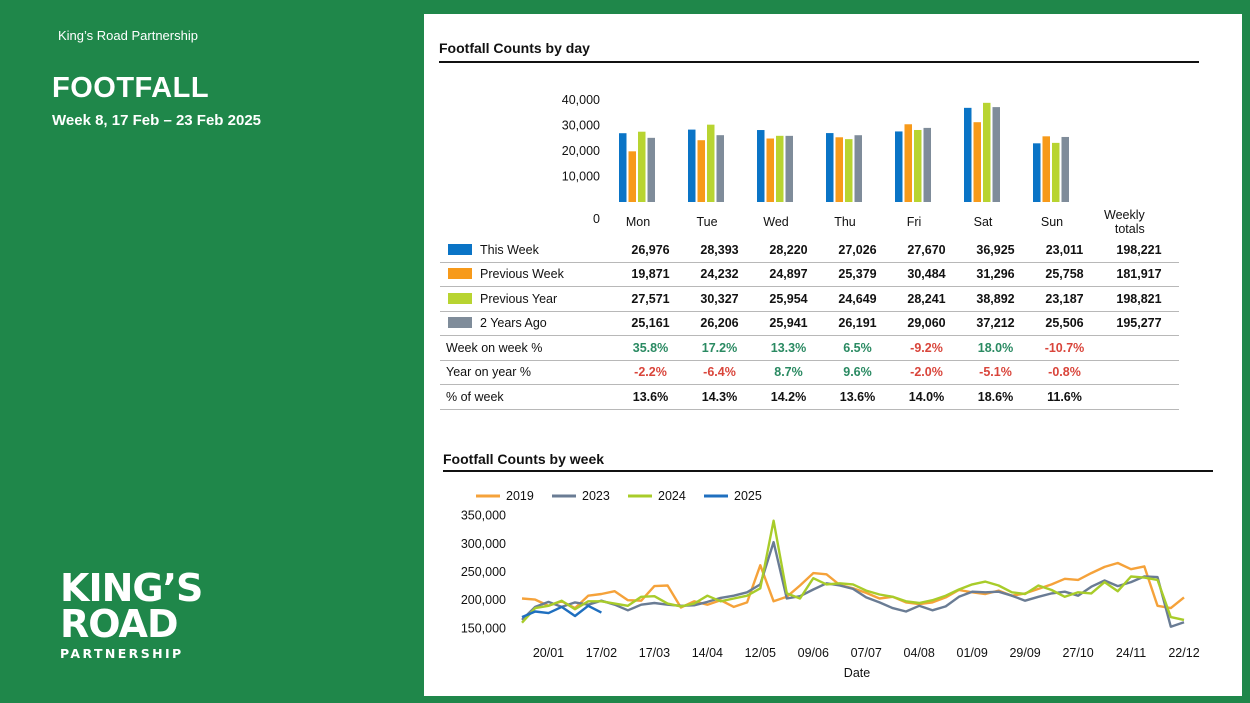 The height and width of the screenshot is (703, 1250). What do you see at coordinates (522, 274) in the screenshot?
I see `series-name: Previous Week` at bounding box center [522, 274].